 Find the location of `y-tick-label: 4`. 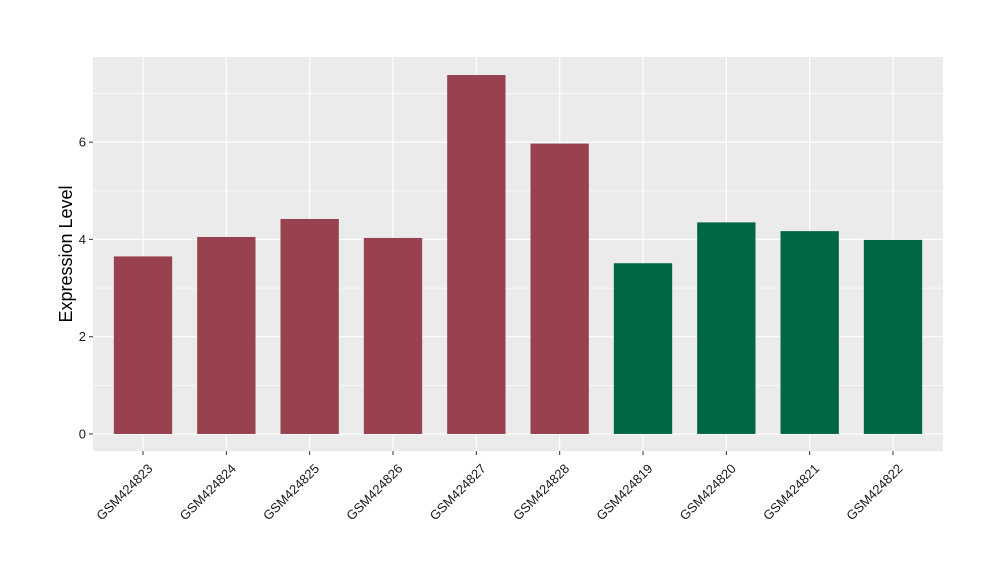

y-tick-label: 4 is located at coordinates (82, 239).